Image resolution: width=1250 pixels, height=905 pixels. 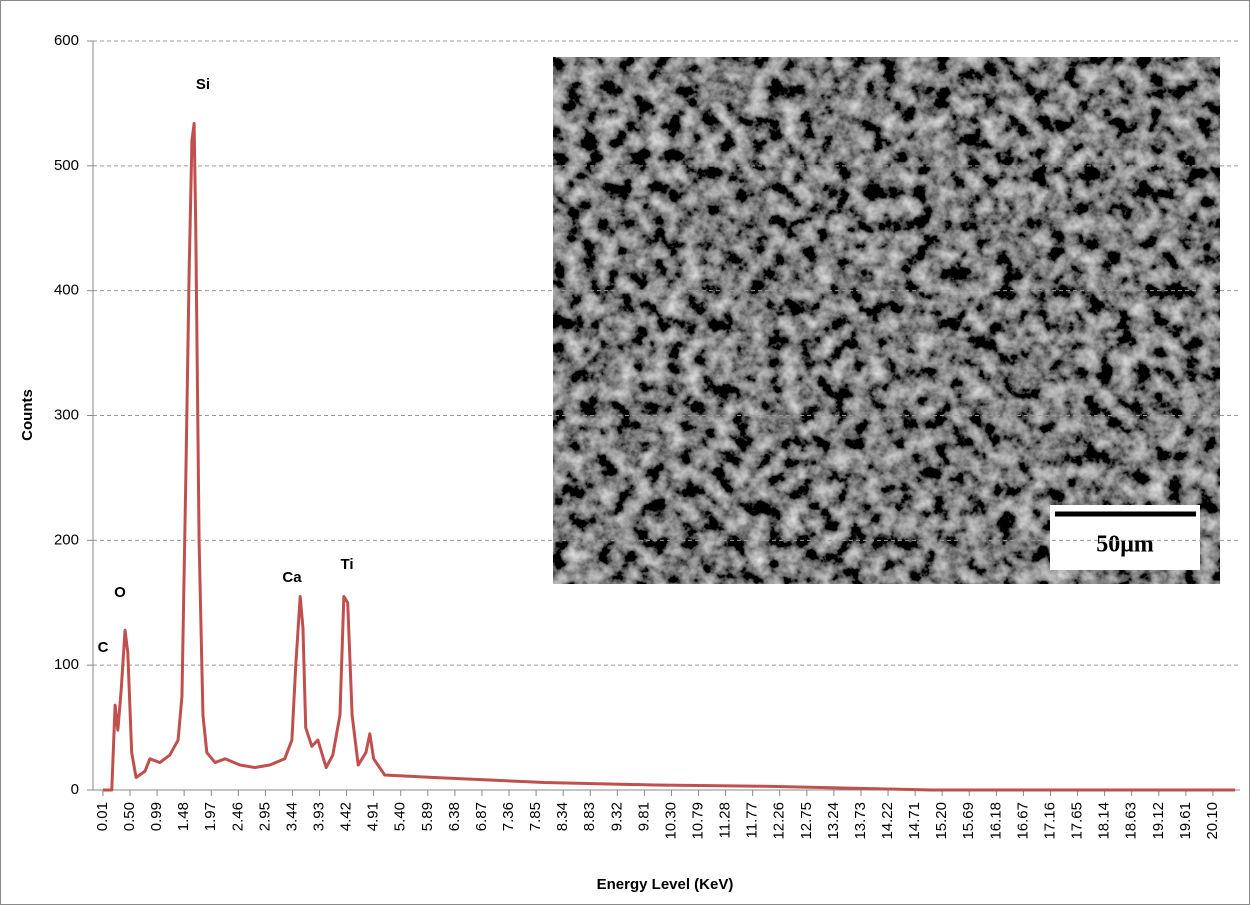 What do you see at coordinates (120, 592) in the screenshot?
I see `peak-label: O` at bounding box center [120, 592].